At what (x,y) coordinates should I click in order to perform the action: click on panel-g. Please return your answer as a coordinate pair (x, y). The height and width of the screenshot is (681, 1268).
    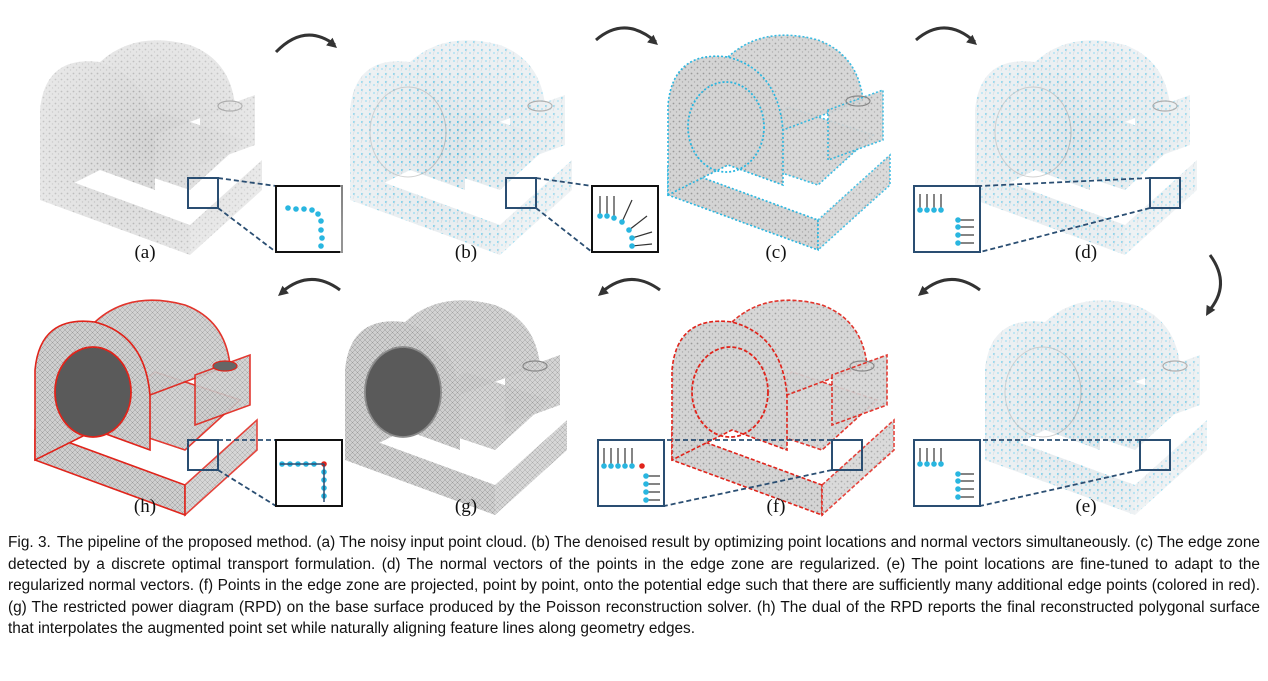
    Looking at the image, I should click on (456, 407).